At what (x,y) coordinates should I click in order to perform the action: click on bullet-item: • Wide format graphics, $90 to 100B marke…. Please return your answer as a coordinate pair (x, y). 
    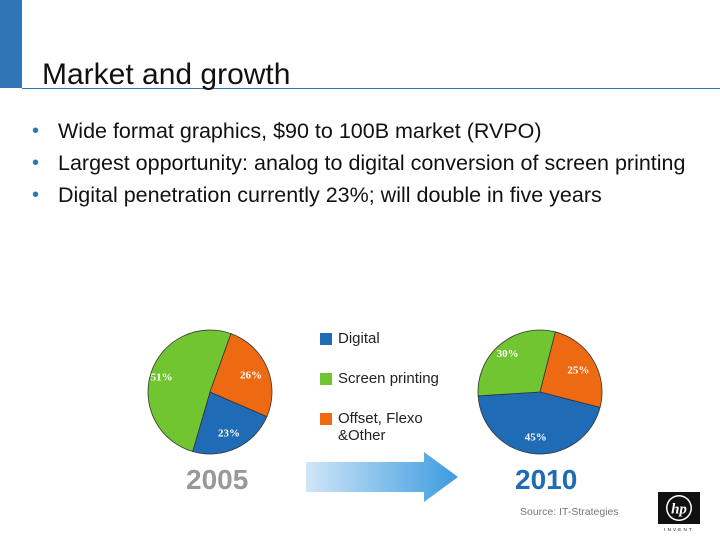
    Looking at the image, I should click on (360, 131).